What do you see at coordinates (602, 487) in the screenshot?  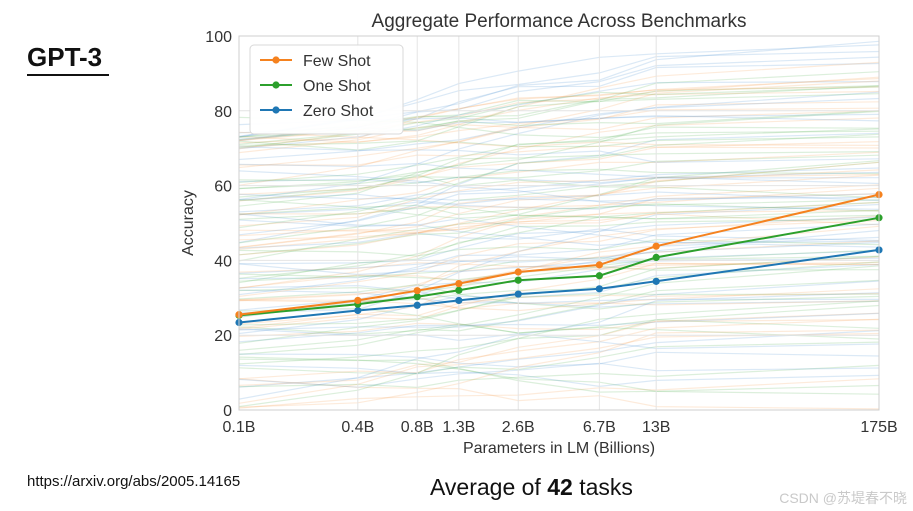 I see `caption-suffix: tasks` at bounding box center [602, 487].